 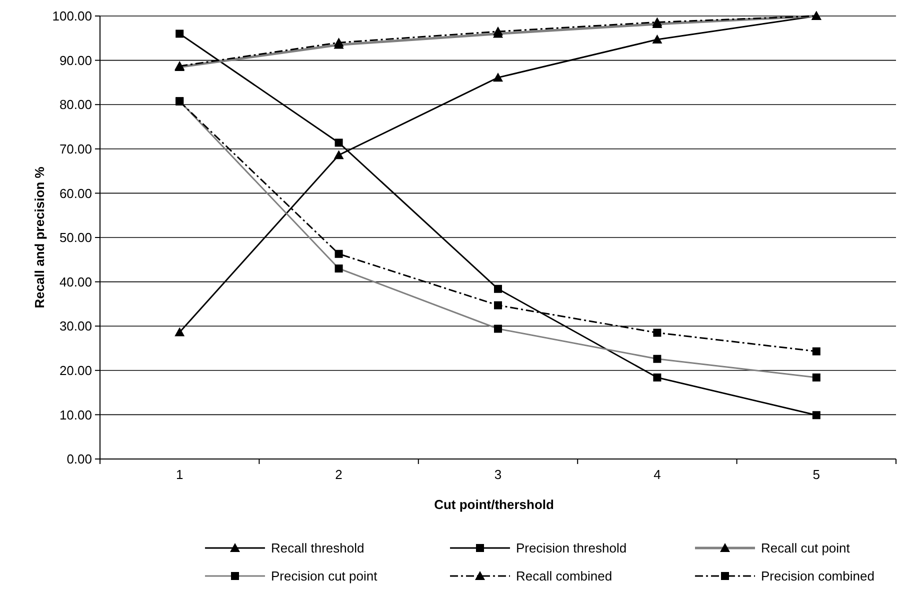 I want to click on legend-label: Precision cut point, so click(x=324, y=576).